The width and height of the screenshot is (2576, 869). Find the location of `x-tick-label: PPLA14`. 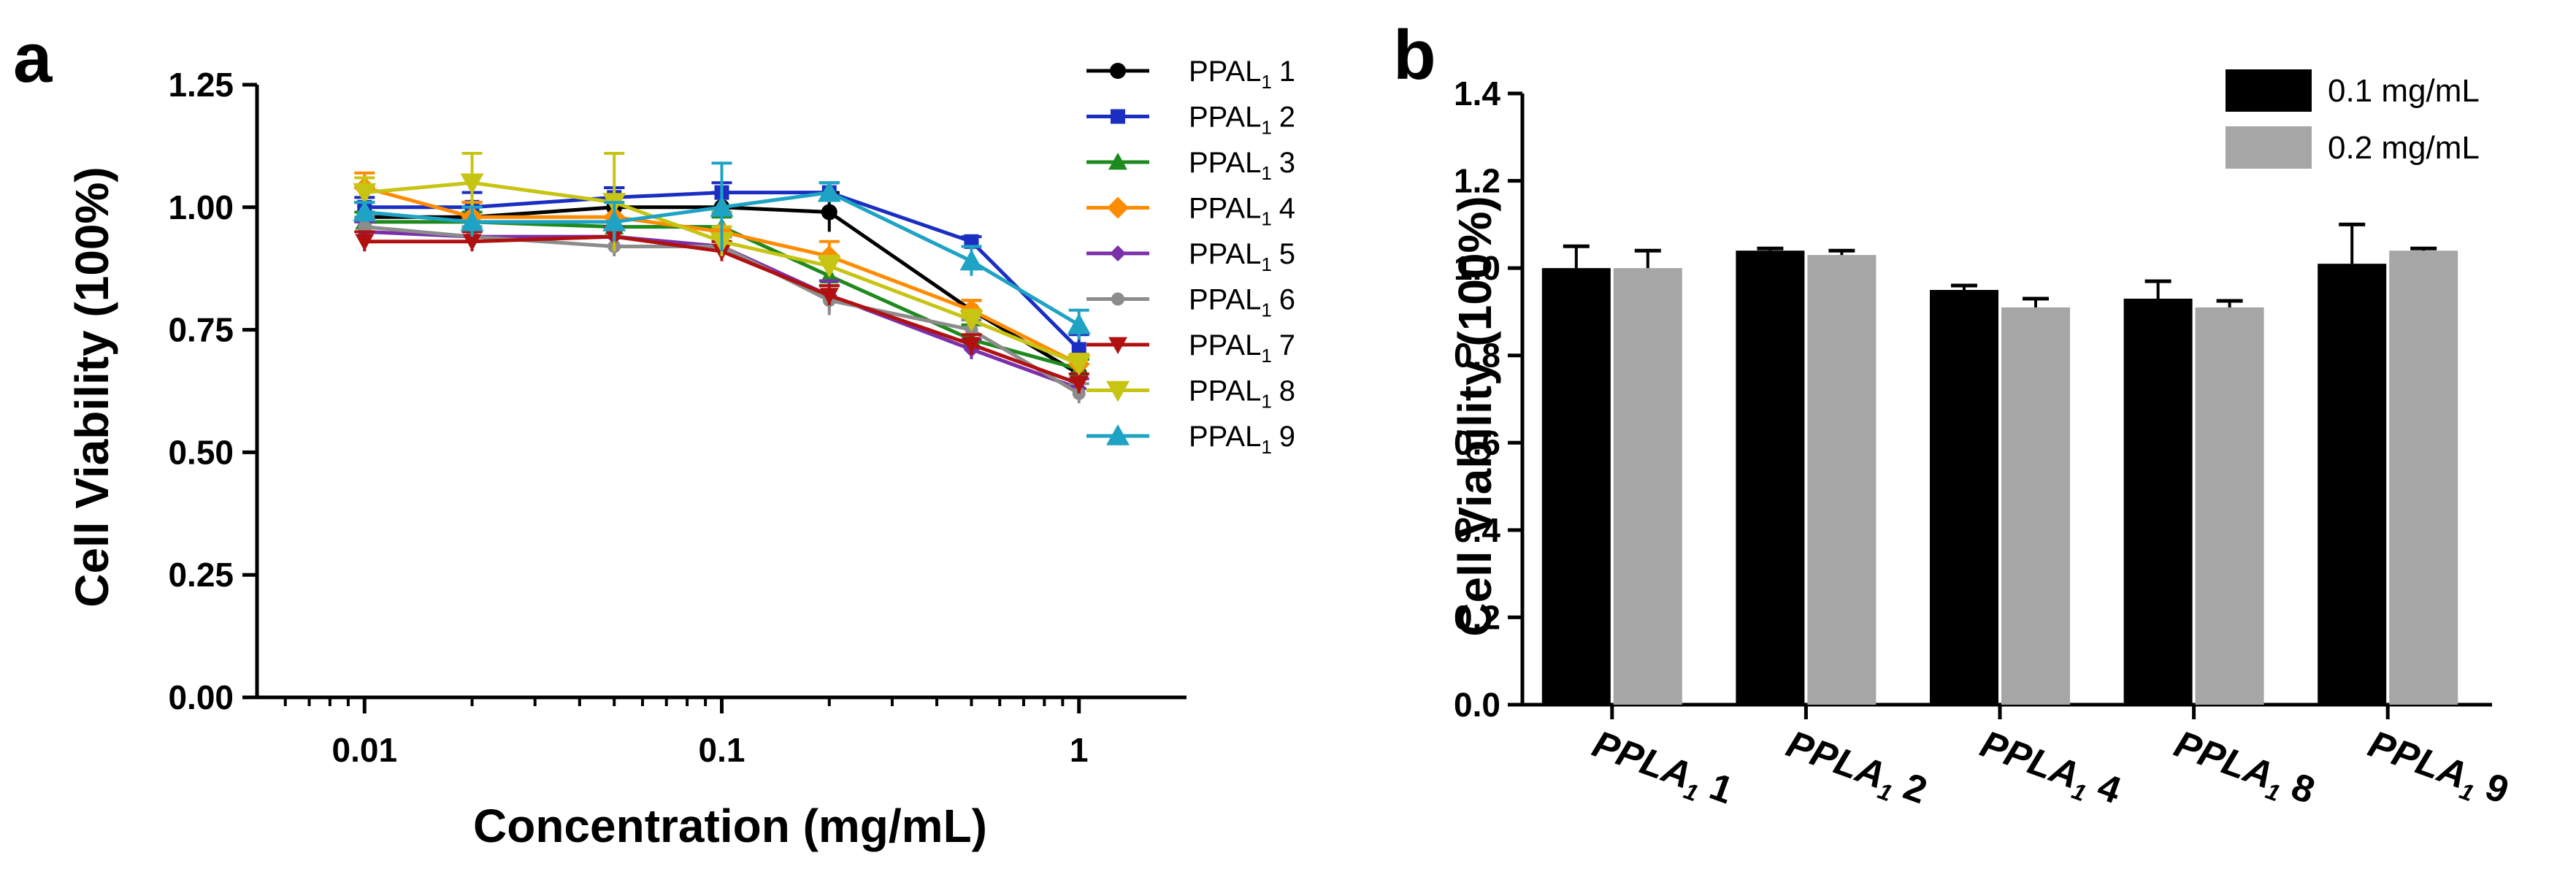

x-tick-label: PPLA14 is located at coordinates (2050, 770).